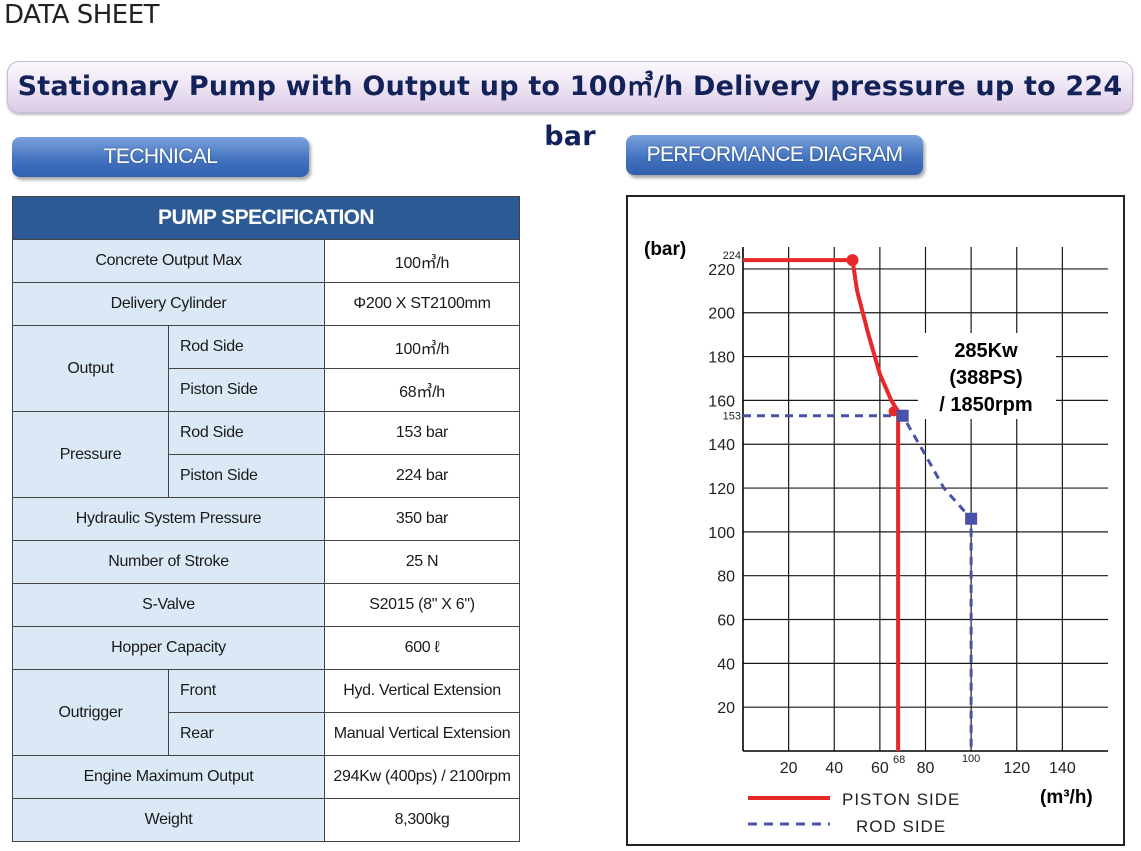  I want to click on table-row: Concrete Output Max 100㎥/h, so click(266, 261).